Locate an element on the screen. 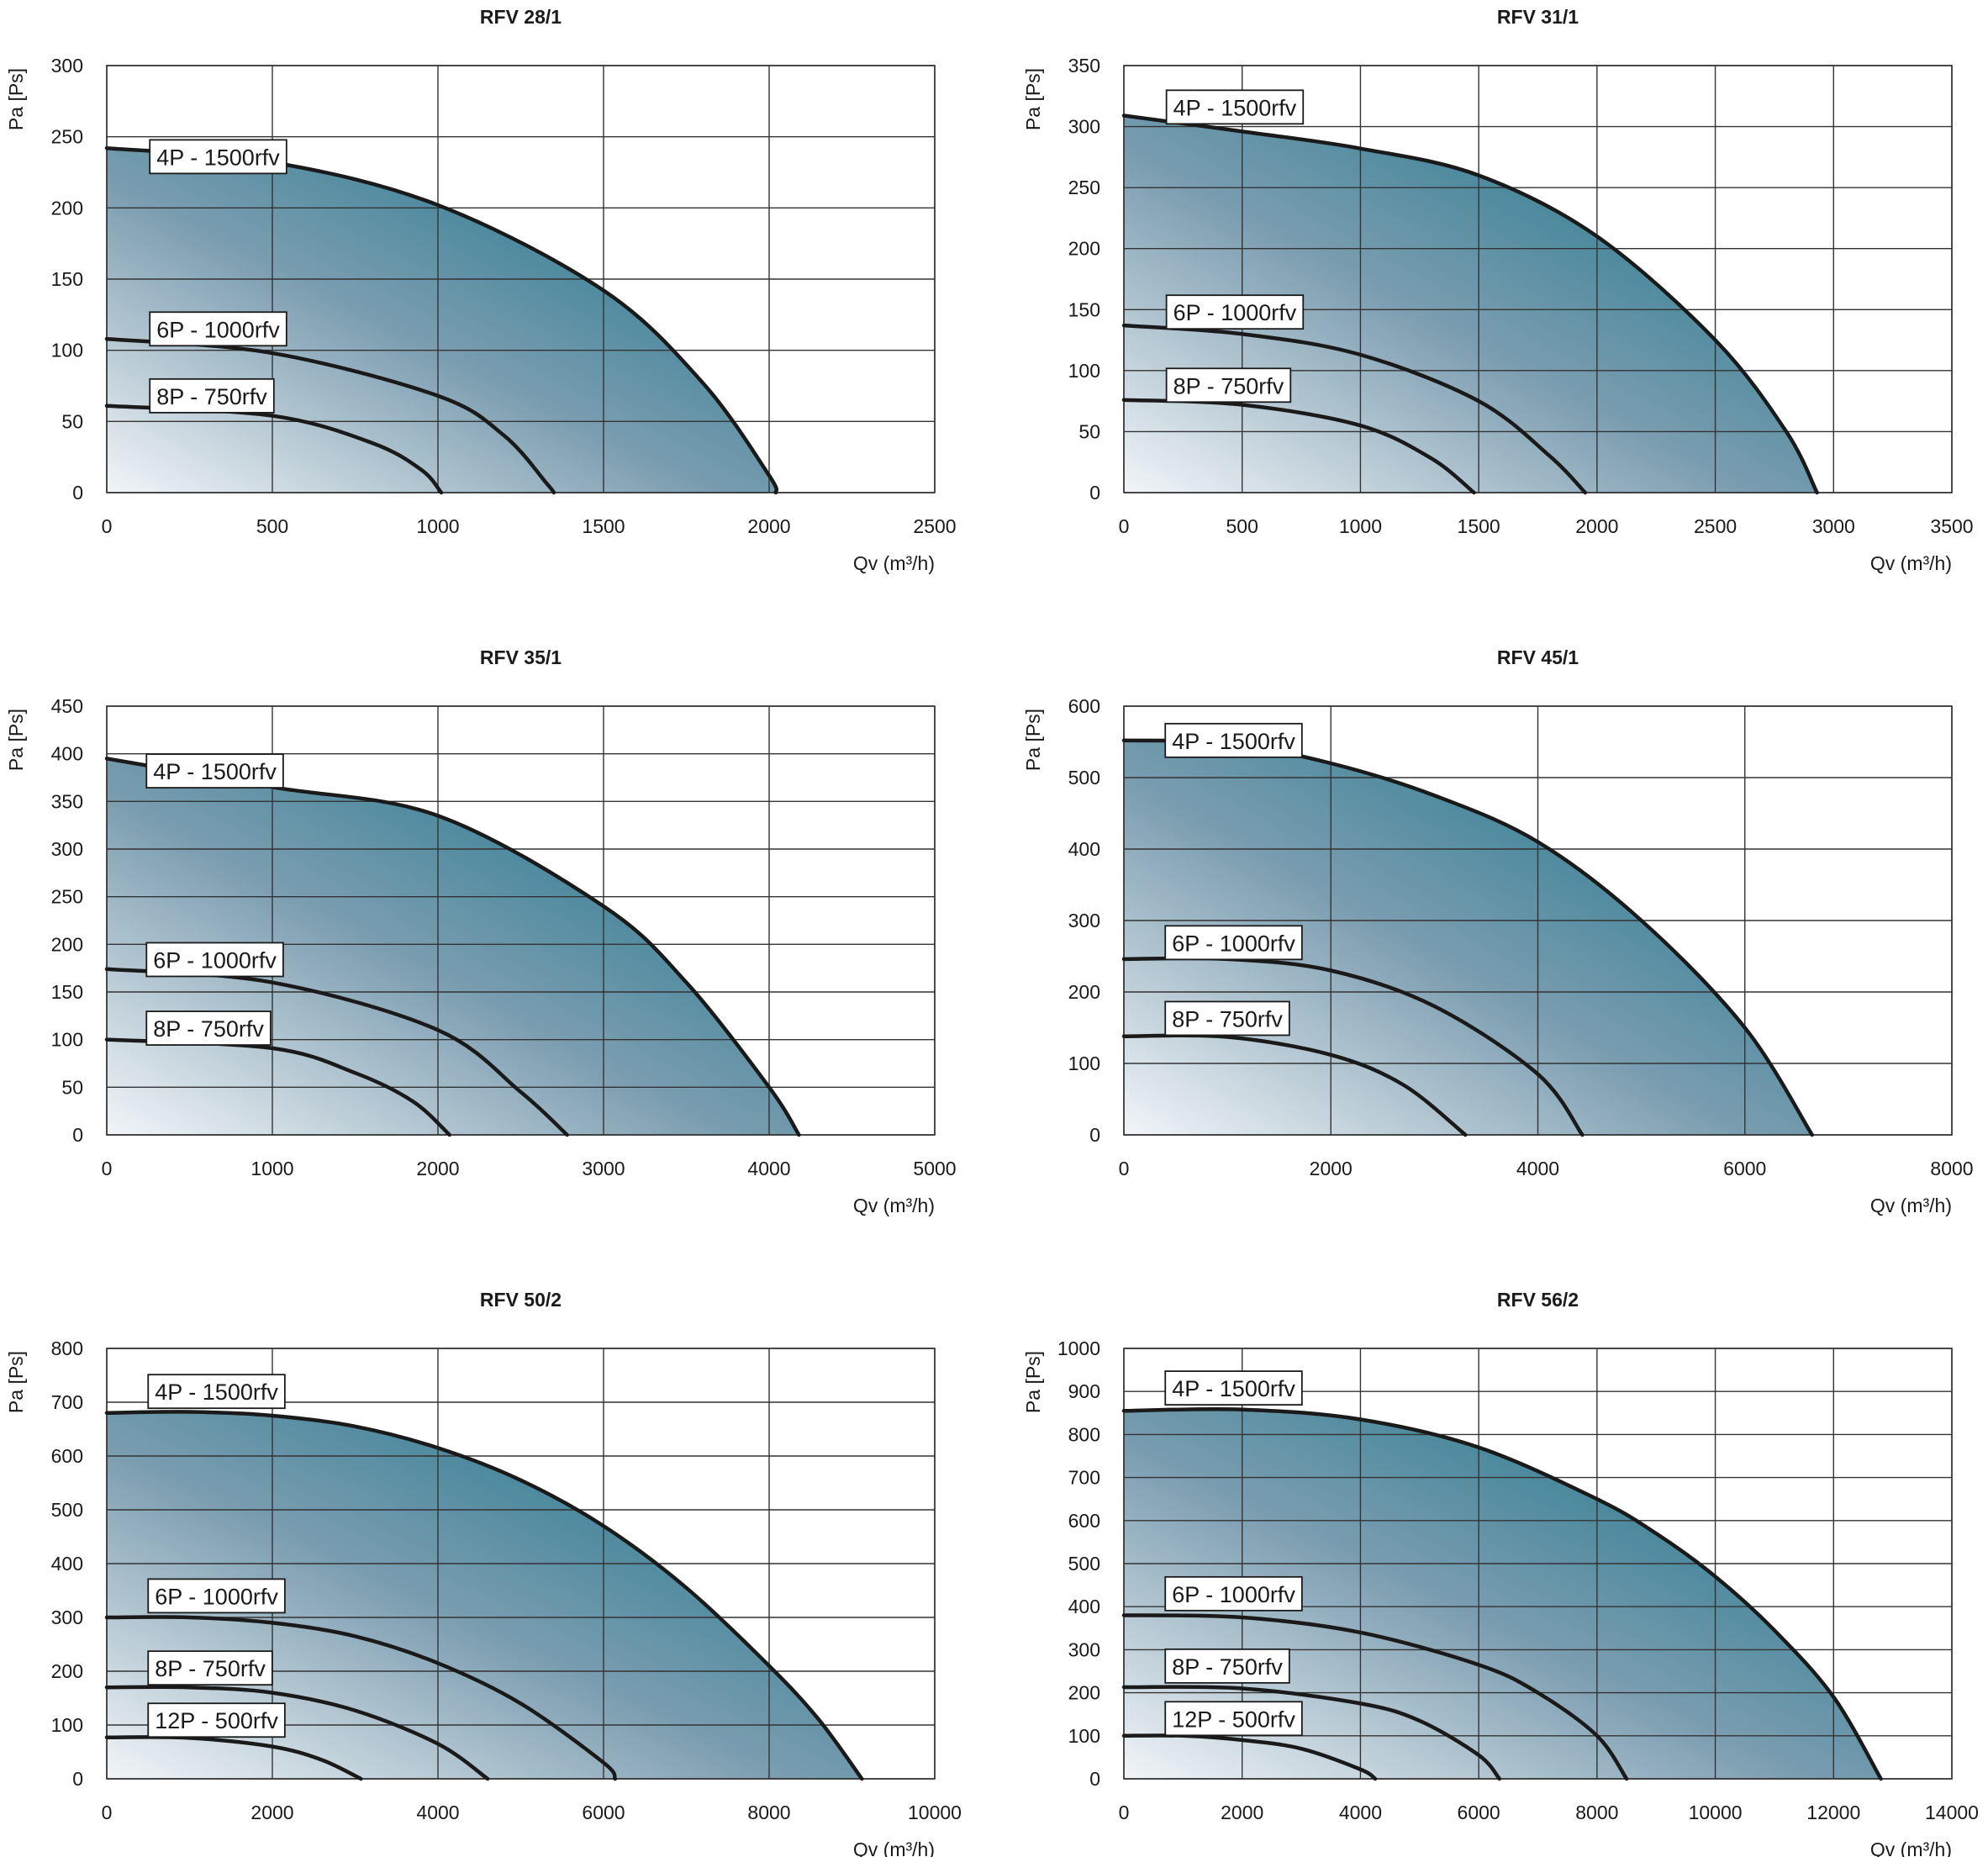  x-tick-label: 2500 is located at coordinates (934, 526).